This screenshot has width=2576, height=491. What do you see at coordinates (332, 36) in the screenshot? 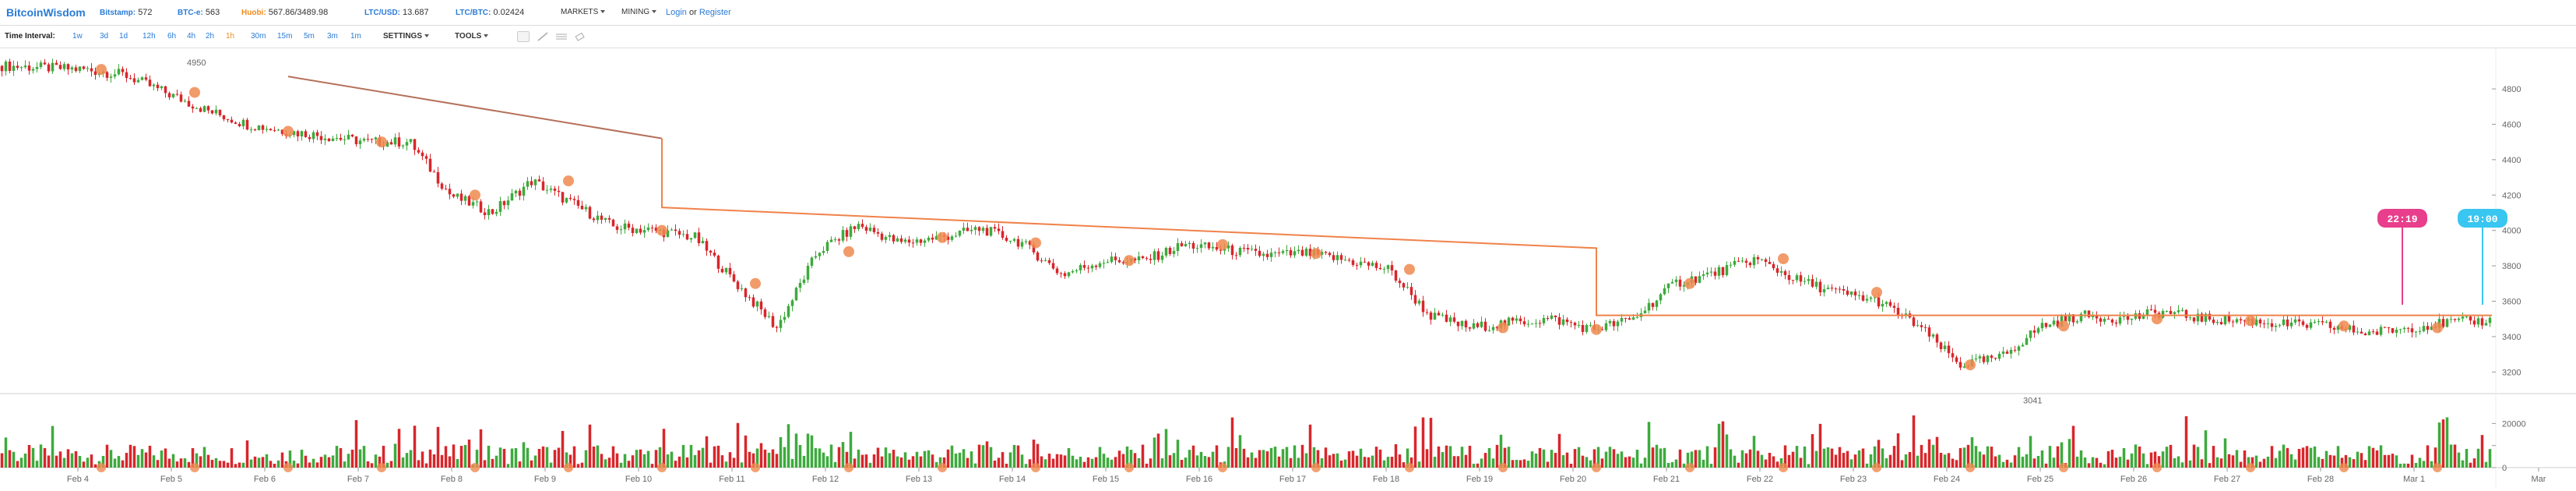
I see `interval-3m: 3m` at bounding box center [332, 36].